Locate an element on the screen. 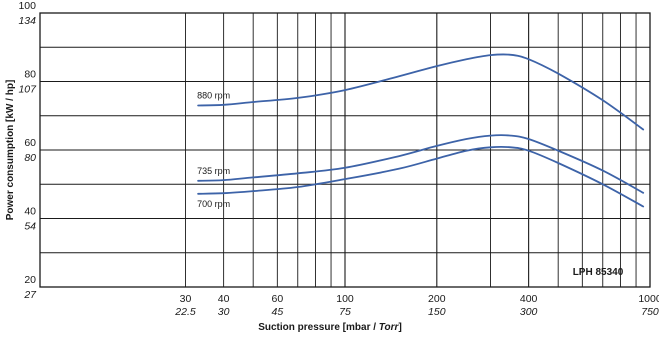 This screenshot has width=659, height=338. y-tick-label: 40 is located at coordinates (30, 212).